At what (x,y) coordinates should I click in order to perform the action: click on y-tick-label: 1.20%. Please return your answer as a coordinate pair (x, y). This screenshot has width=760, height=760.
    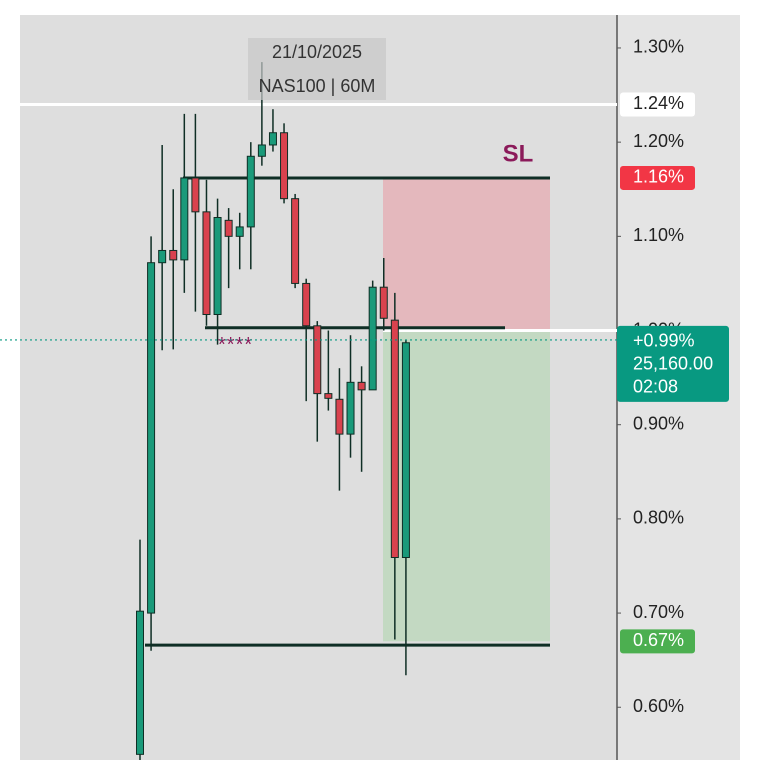
    Looking at the image, I should click on (658, 141).